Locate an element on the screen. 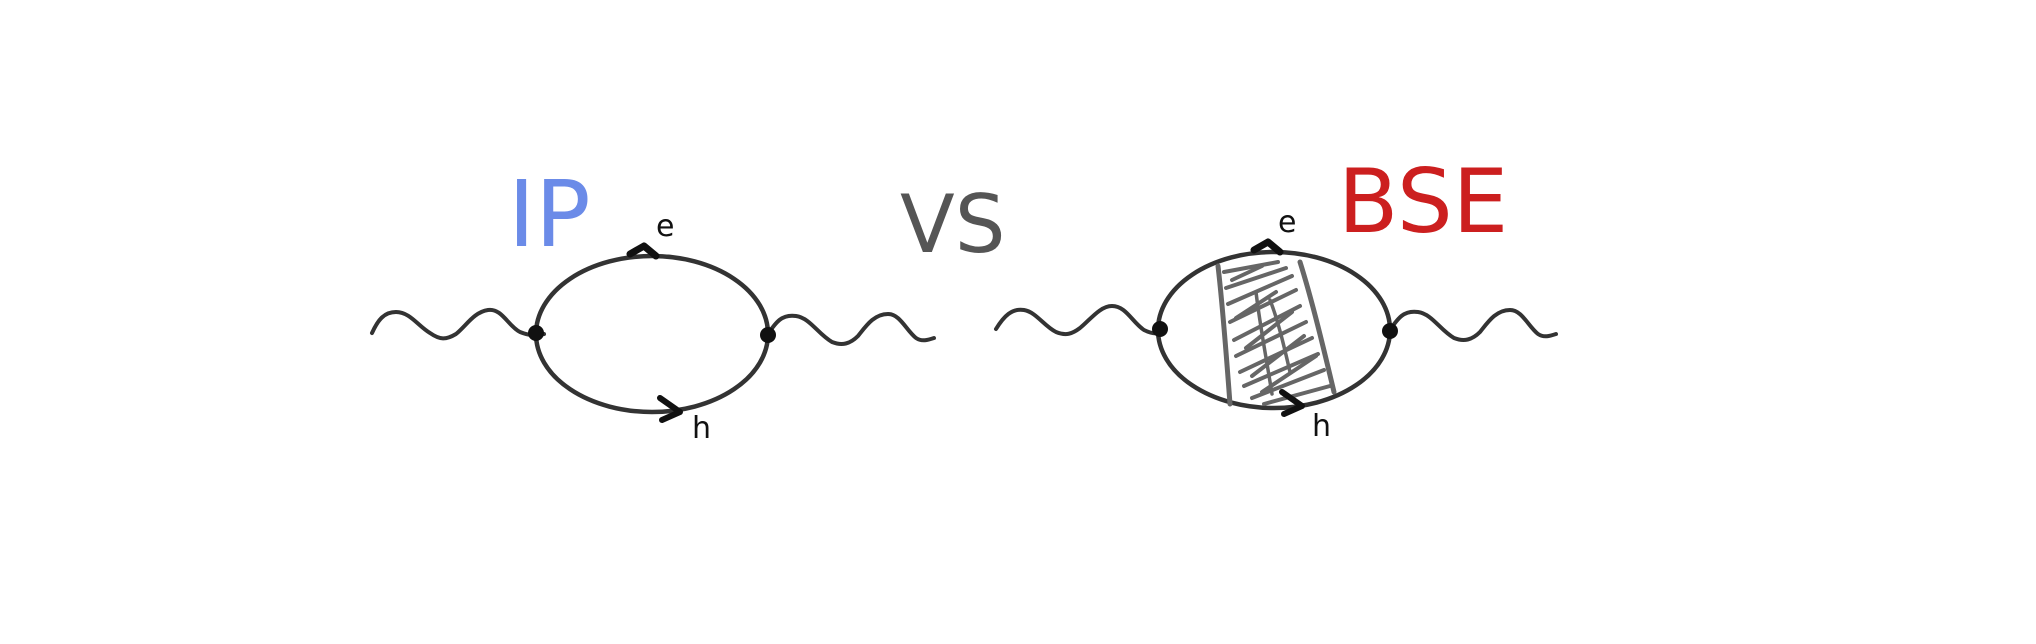 The height and width of the screenshot is (644, 2036). bse-vertex-right is located at coordinates (1390, 331).